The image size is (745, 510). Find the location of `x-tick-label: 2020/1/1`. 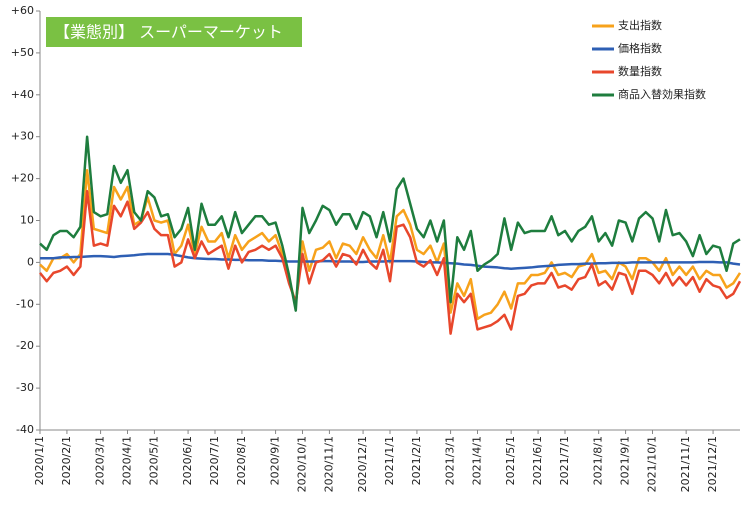

x-tick-label: 2020/1/1 is located at coordinates (39, 460).